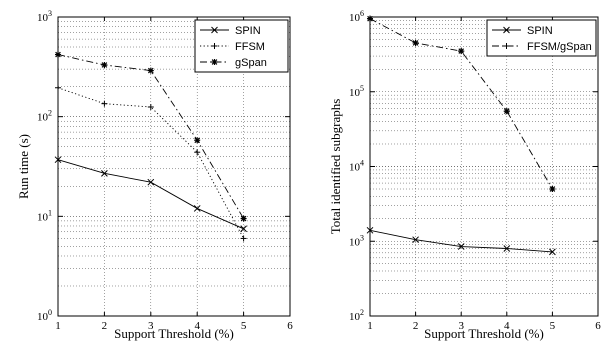 The width and height of the screenshot is (603, 343). I want to click on legend-label: FFSM/gSpan, so click(559, 47).